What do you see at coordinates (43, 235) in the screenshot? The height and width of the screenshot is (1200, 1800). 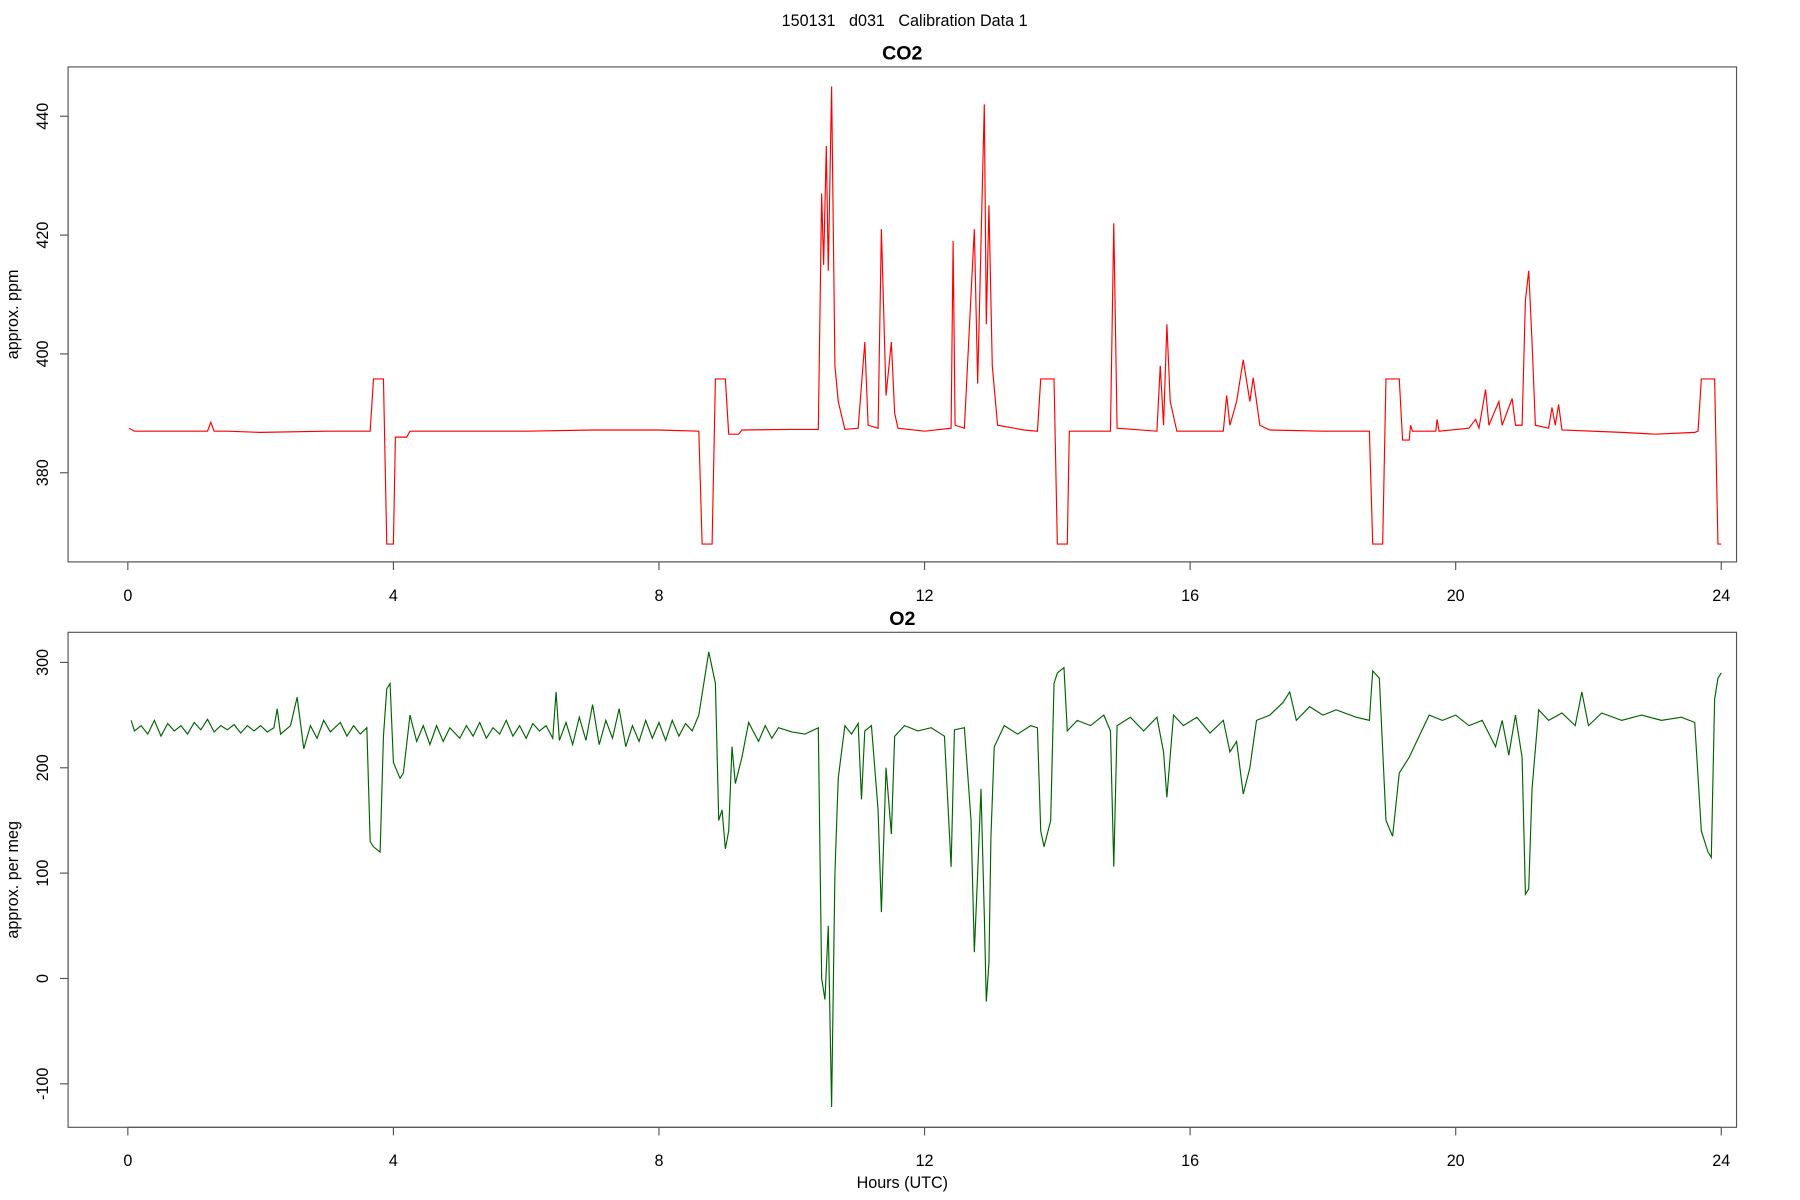 I see `y-tick-label: 420` at bounding box center [43, 235].